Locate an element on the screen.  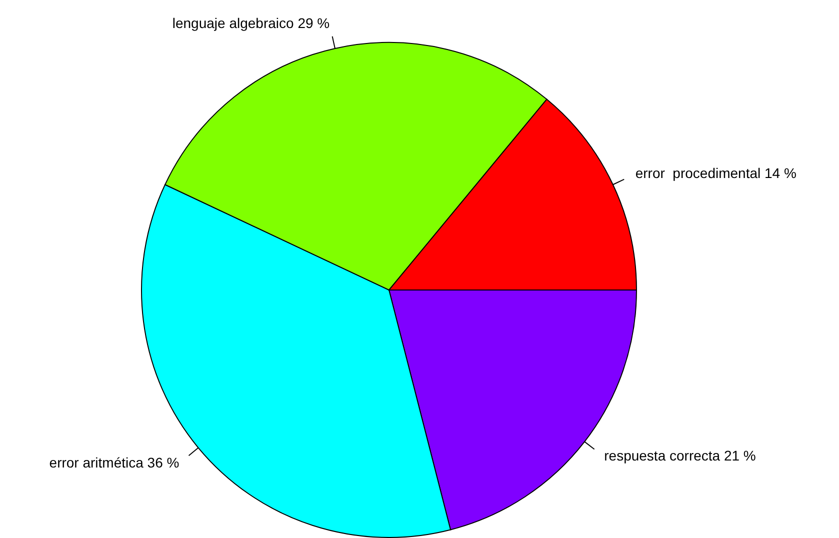
slice-label: error aritmética 36 % is located at coordinates (114, 462).